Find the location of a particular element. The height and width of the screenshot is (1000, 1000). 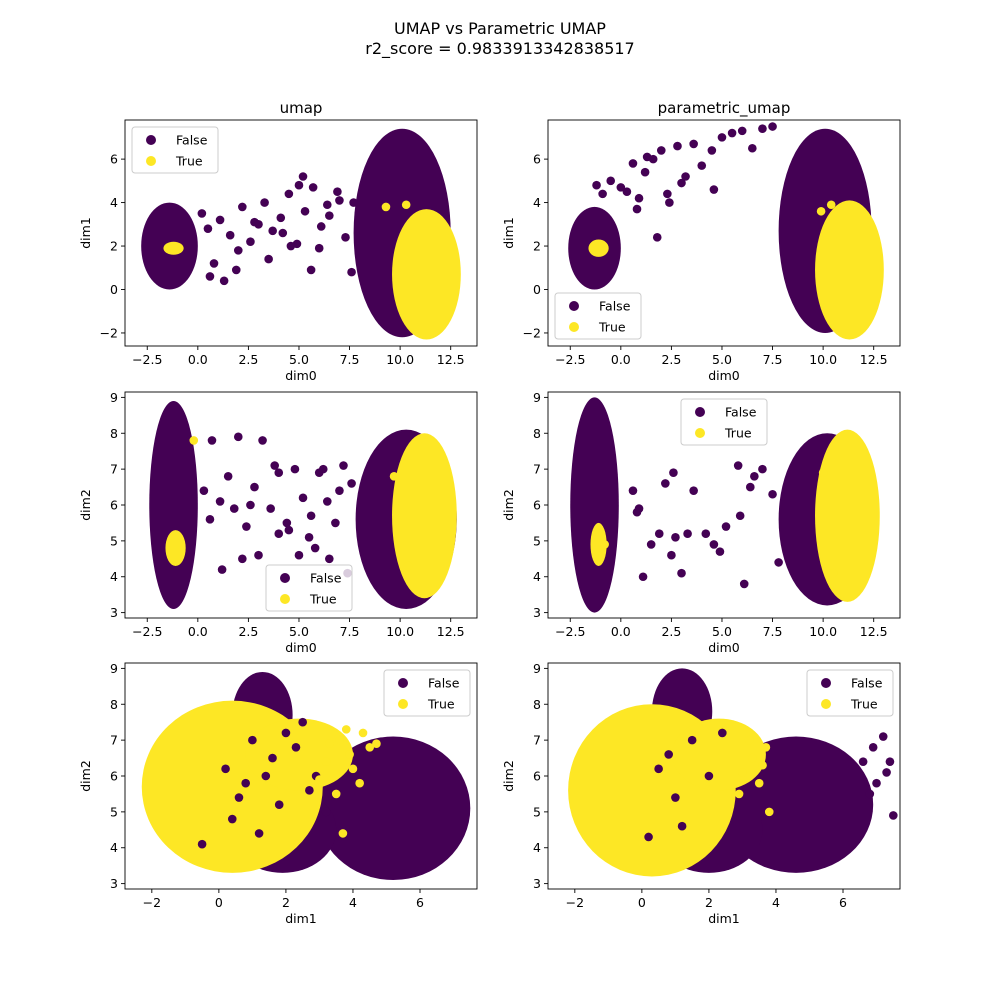

figure-title: UMAP vs Parametric UMAP is located at coordinates (500, 28).